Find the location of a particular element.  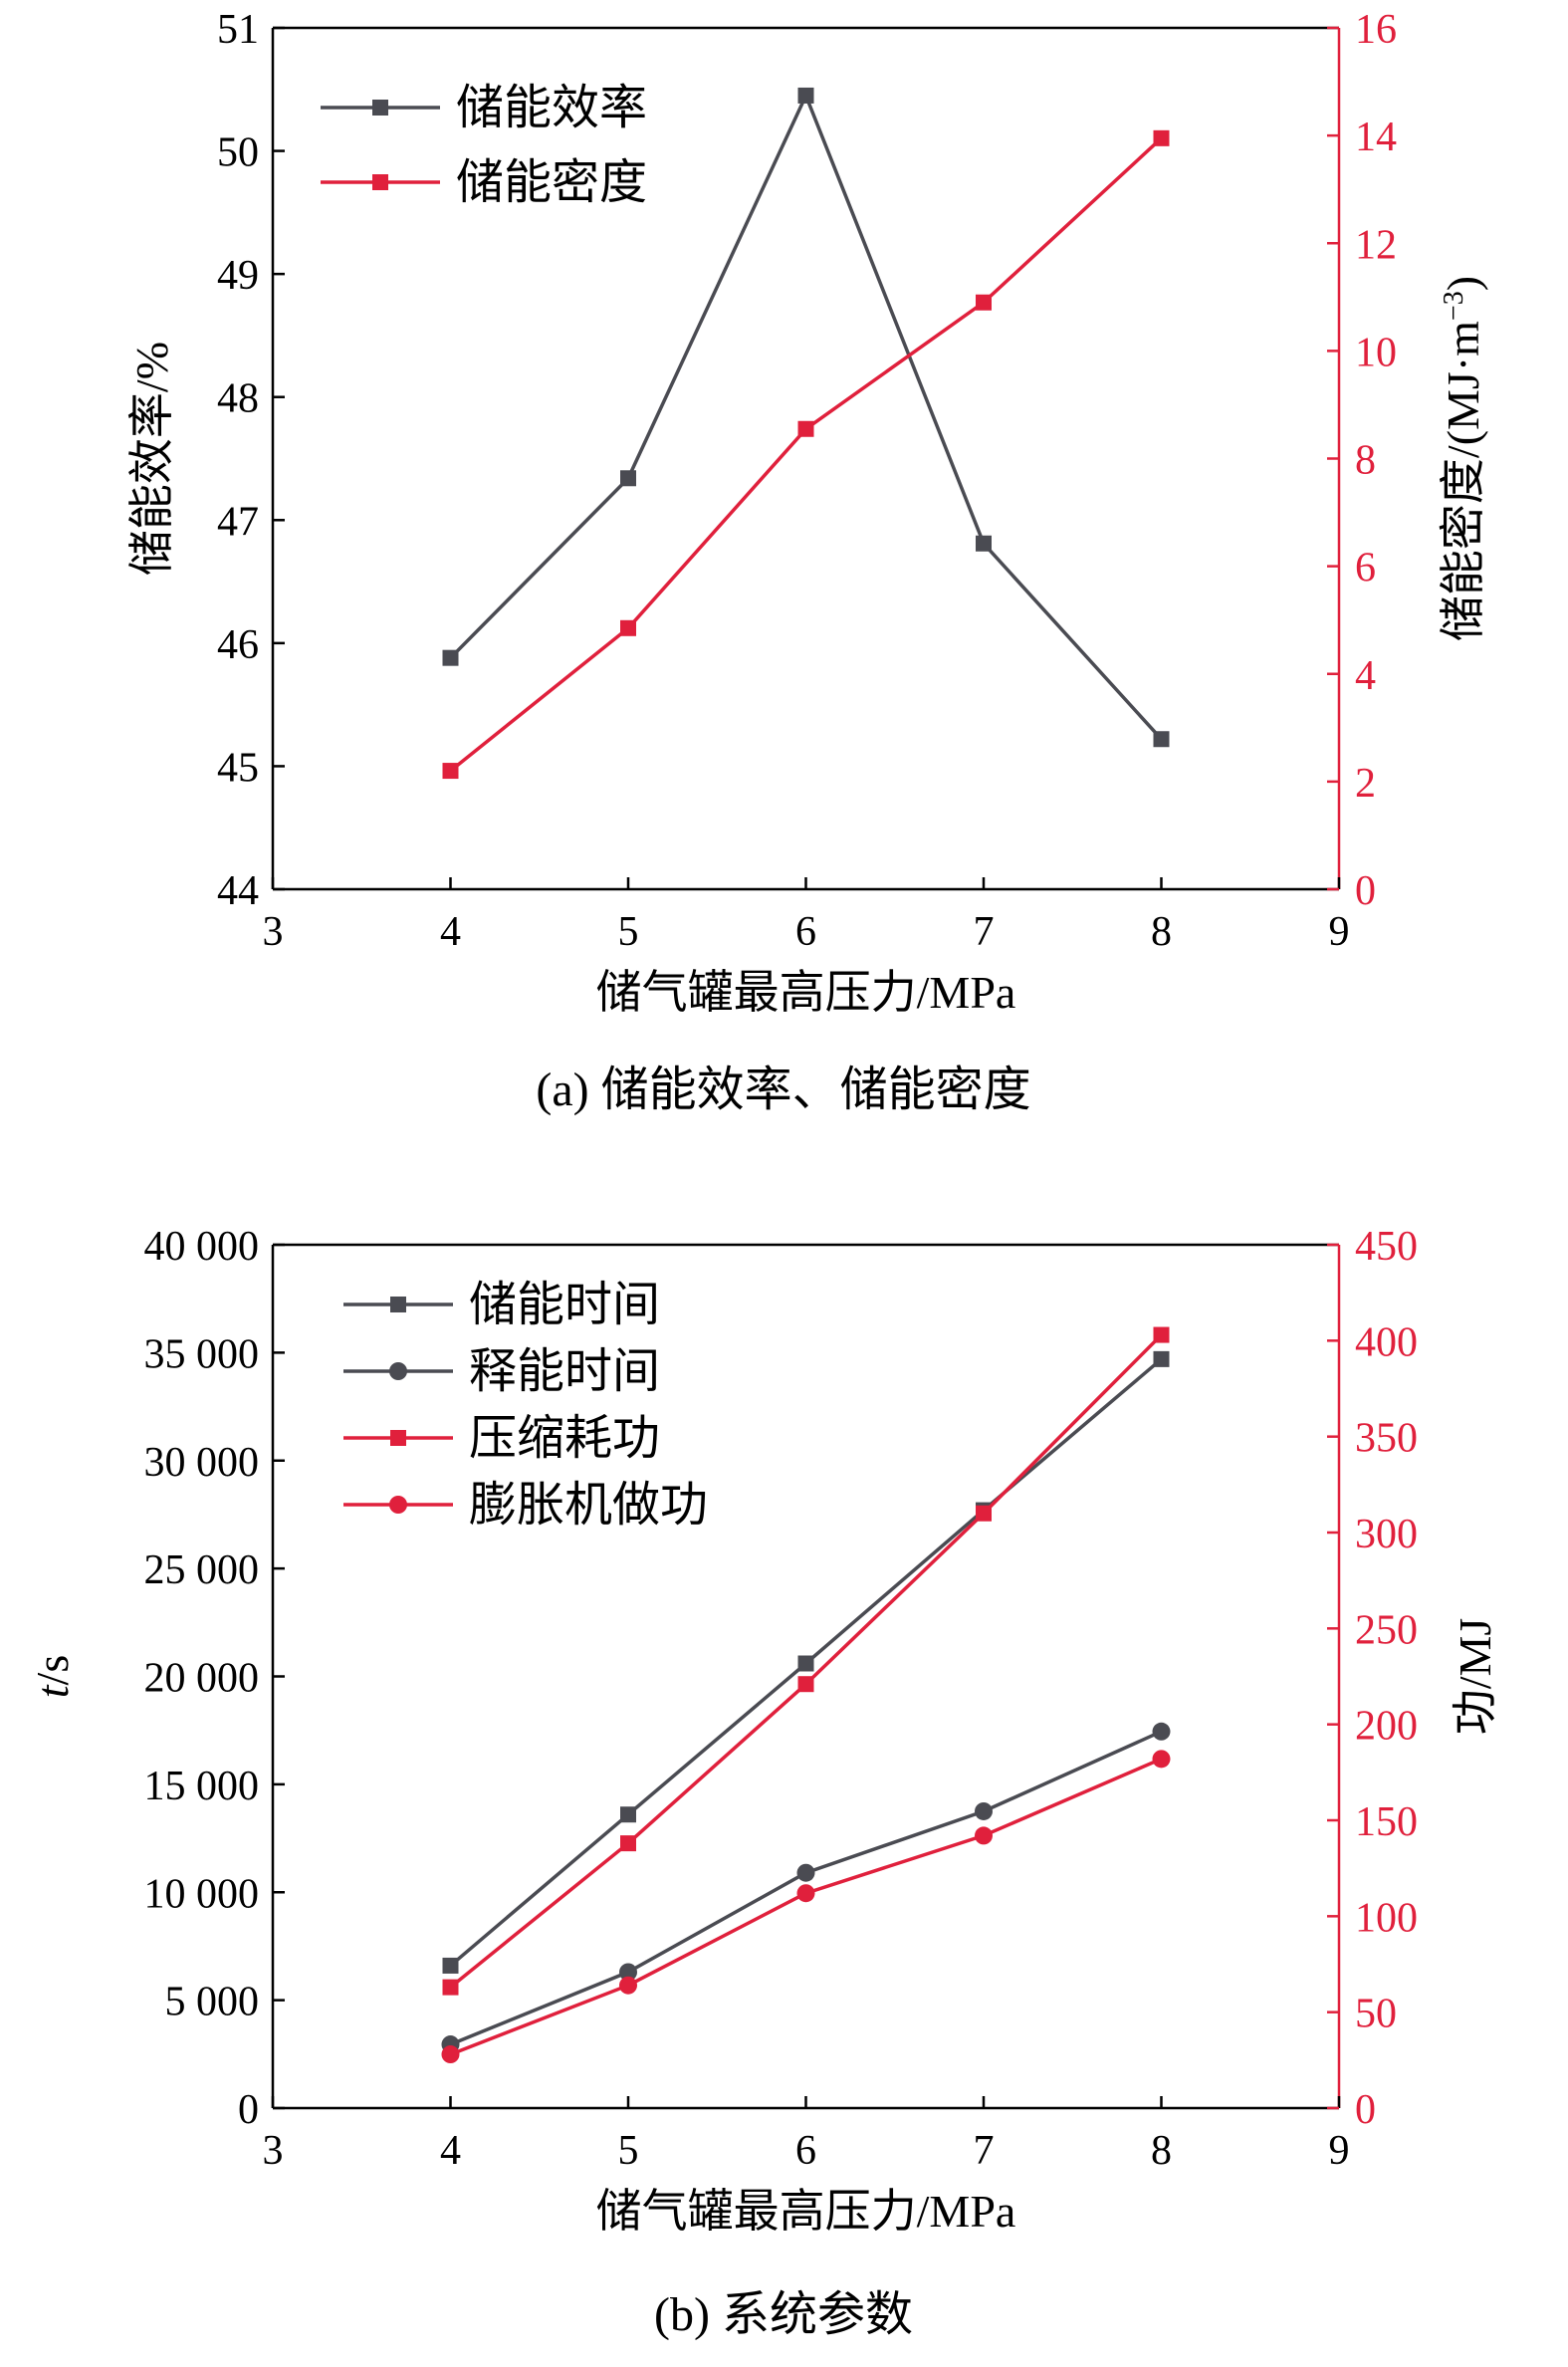

y-right-axis-label-main: 储能密度/(MJ·m is located at coordinates (1463, 481).